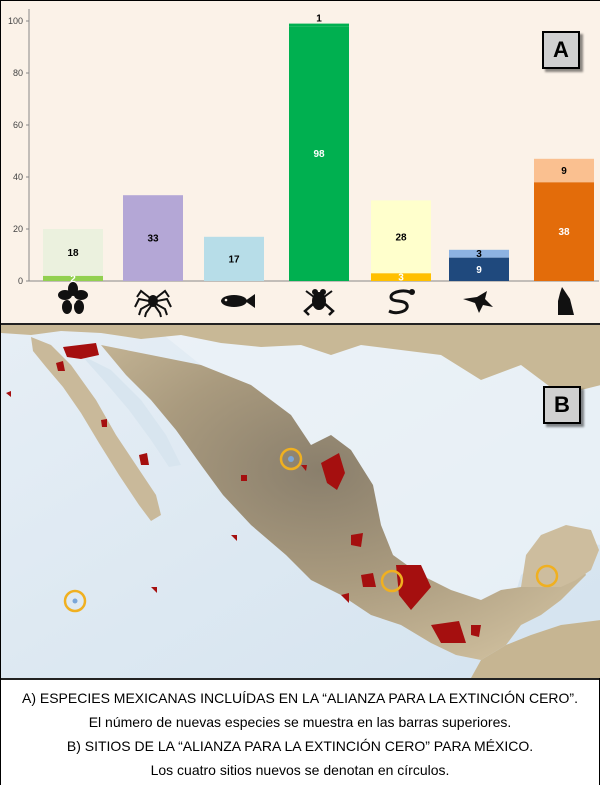  What do you see at coordinates (153, 303) in the screenshot?
I see `spider-icon` at bounding box center [153, 303].